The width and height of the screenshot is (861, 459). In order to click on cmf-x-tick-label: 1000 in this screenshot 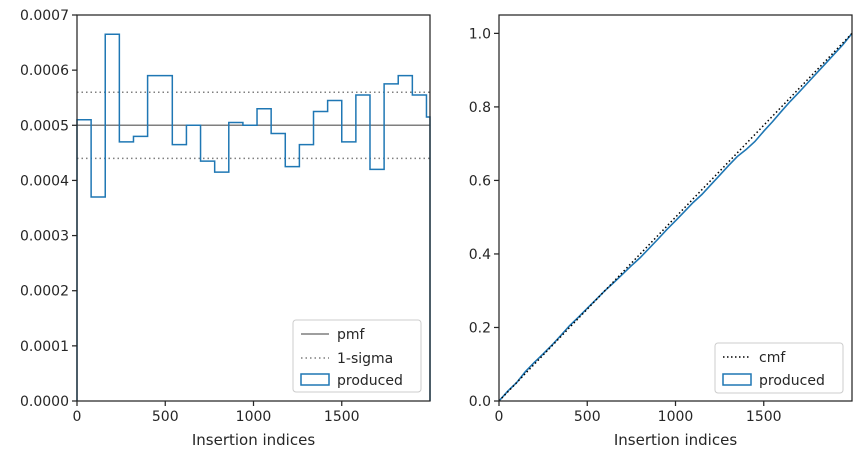, I will do `click(676, 417)`.